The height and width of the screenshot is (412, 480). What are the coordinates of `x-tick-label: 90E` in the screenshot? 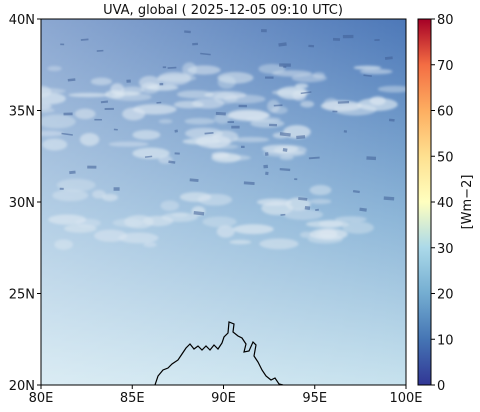 It's located at (223, 398).